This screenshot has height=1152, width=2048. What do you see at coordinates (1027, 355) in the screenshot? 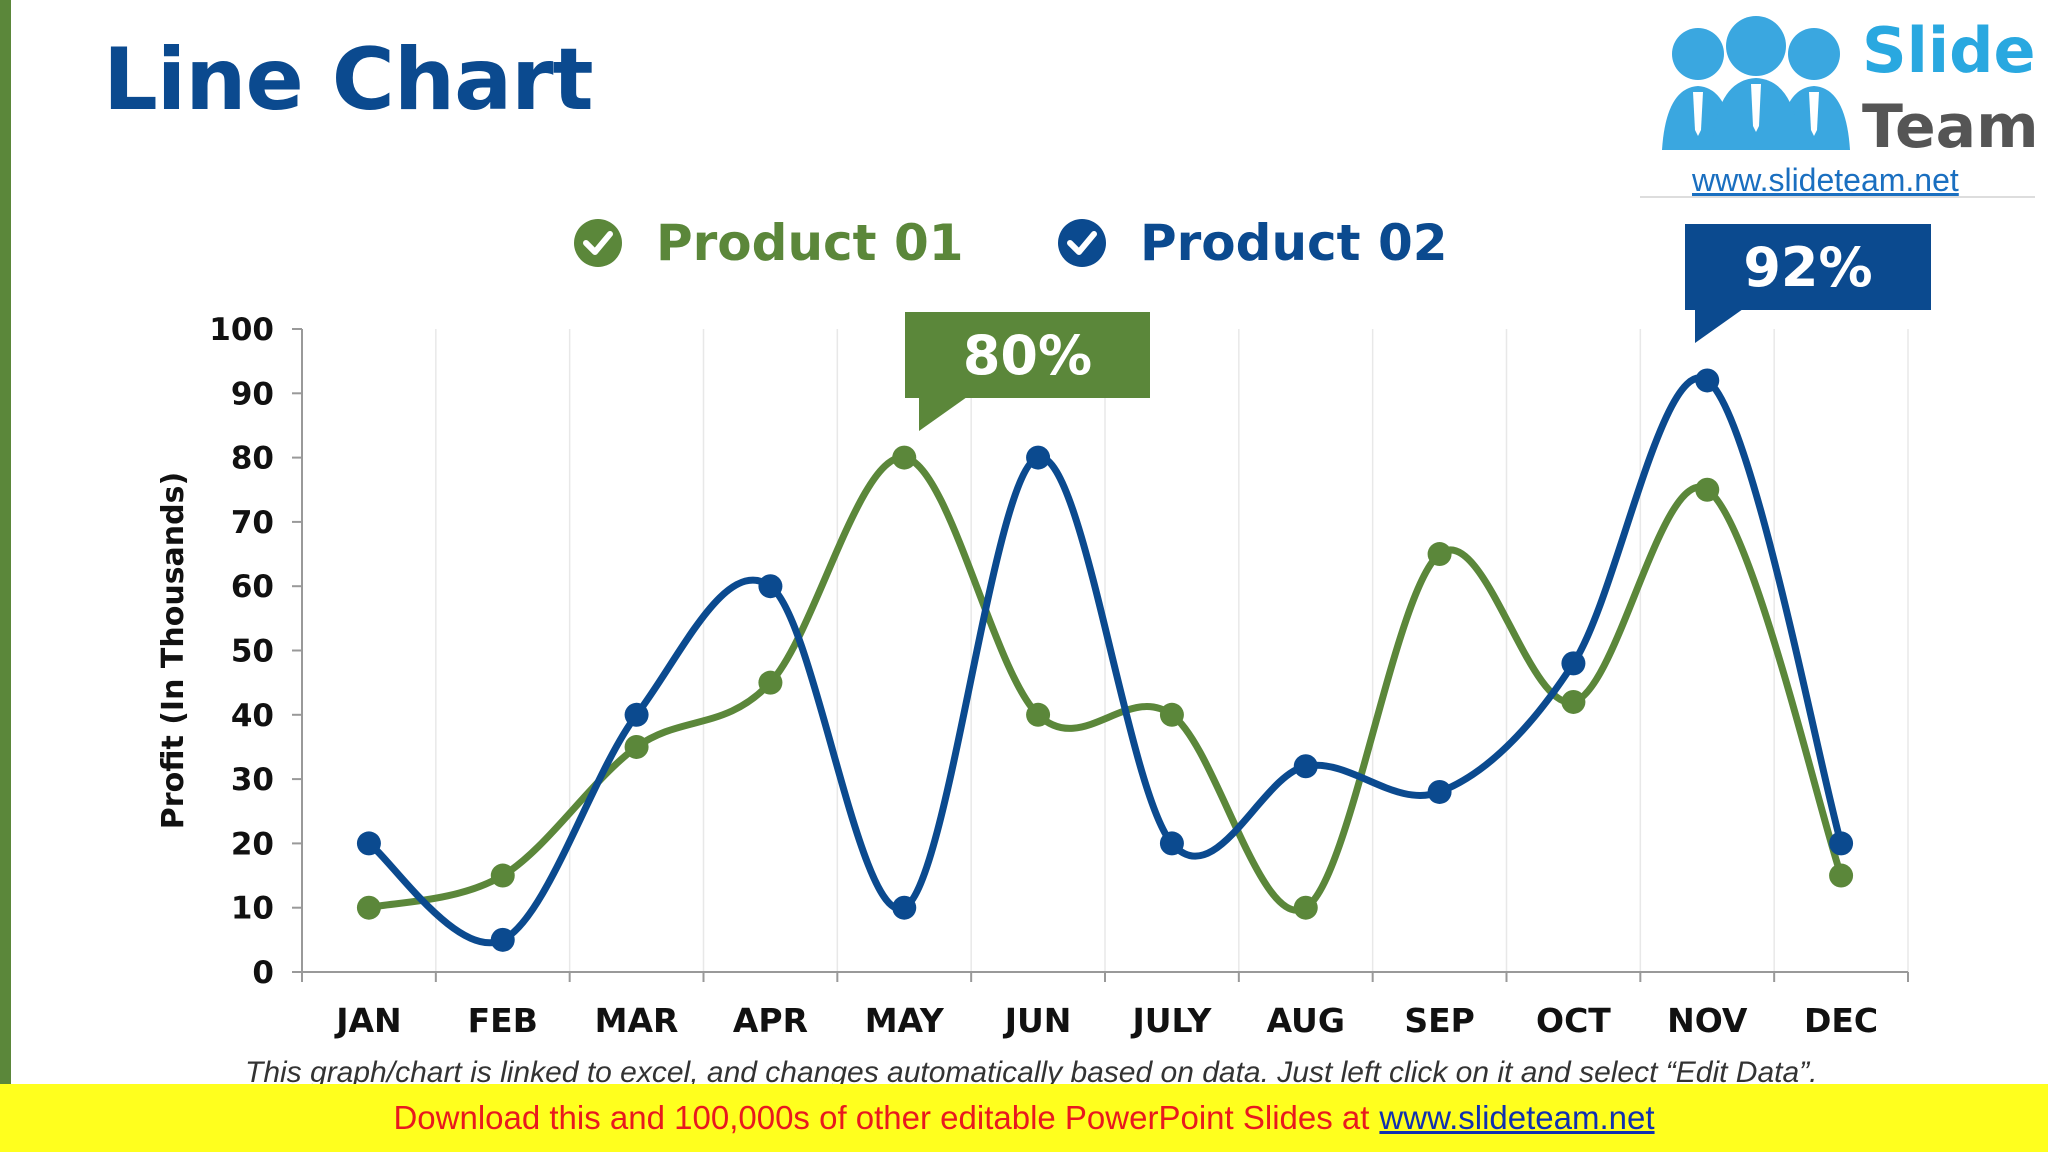
I see `callout-value-80: 80%` at bounding box center [1027, 355].